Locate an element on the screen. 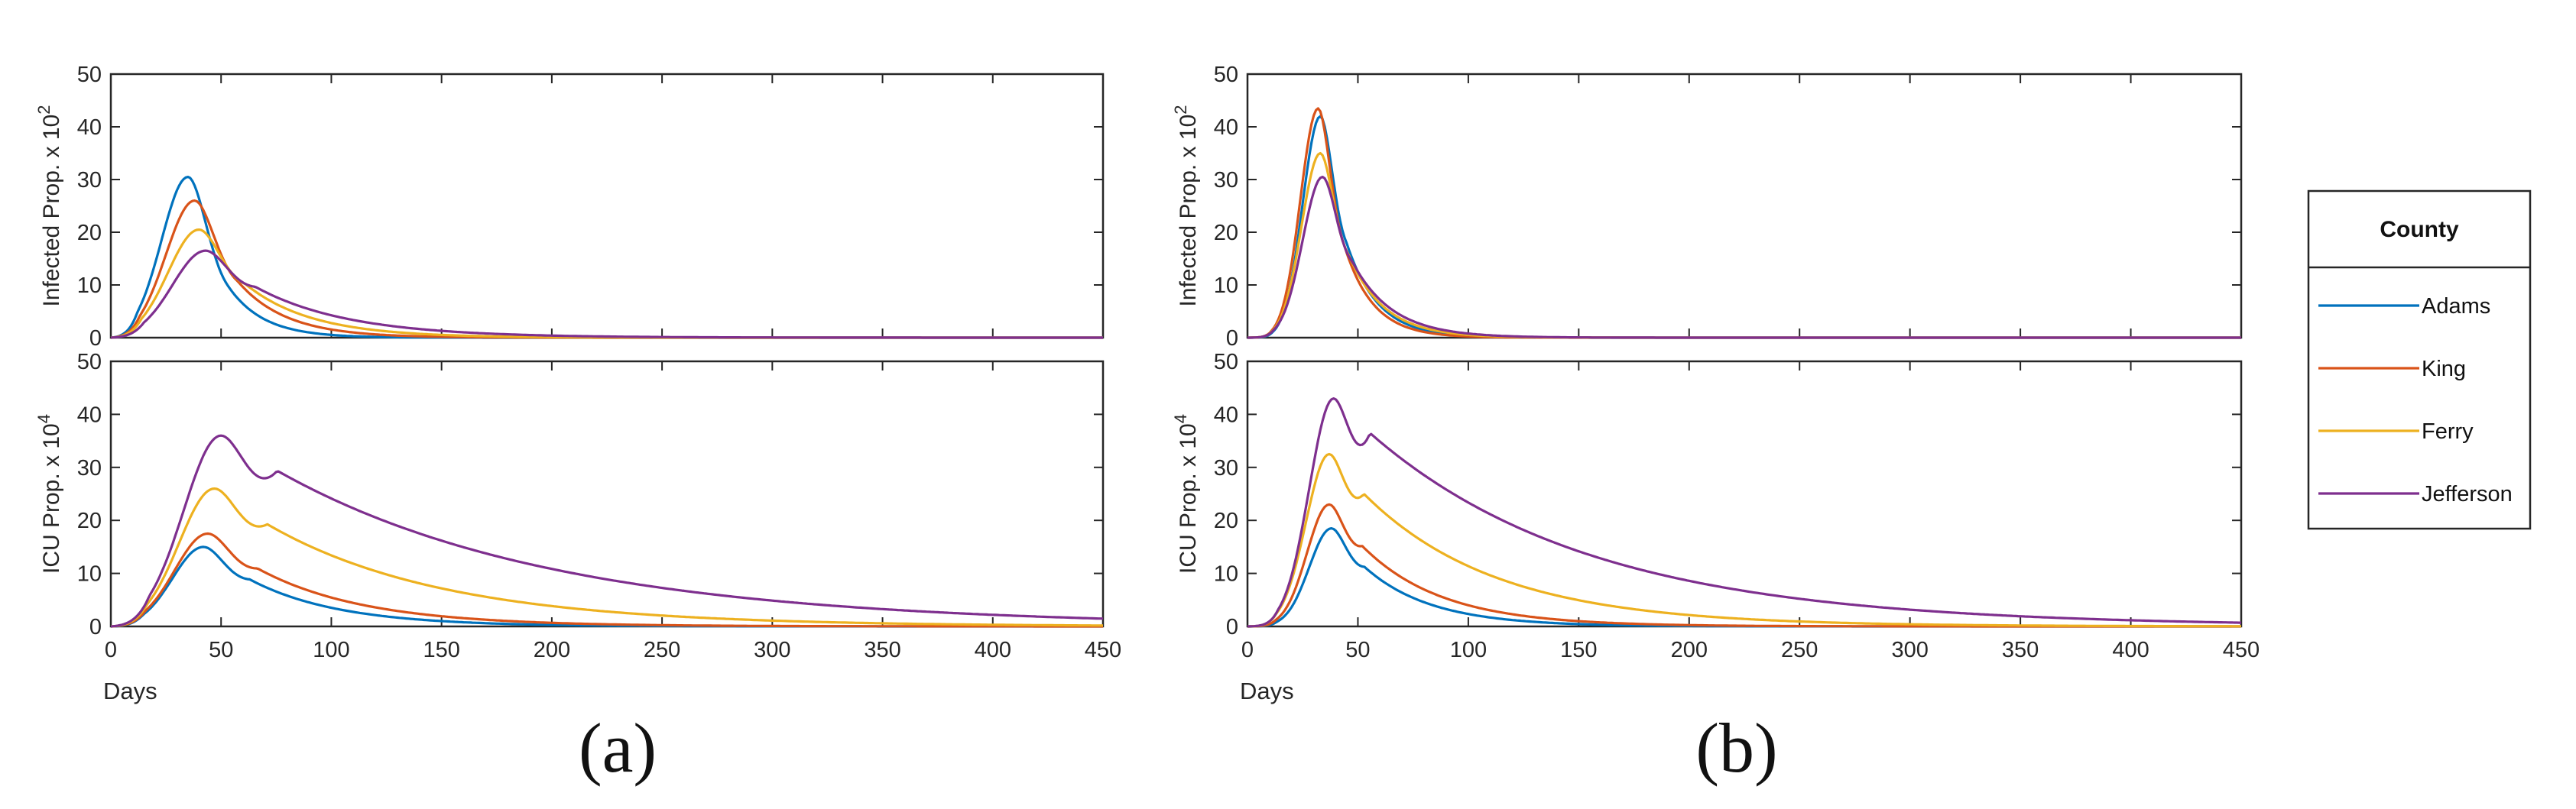 The image size is (2576, 809). legend: County Adams King Ferry Jefferson is located at coordinates (2419, 359).